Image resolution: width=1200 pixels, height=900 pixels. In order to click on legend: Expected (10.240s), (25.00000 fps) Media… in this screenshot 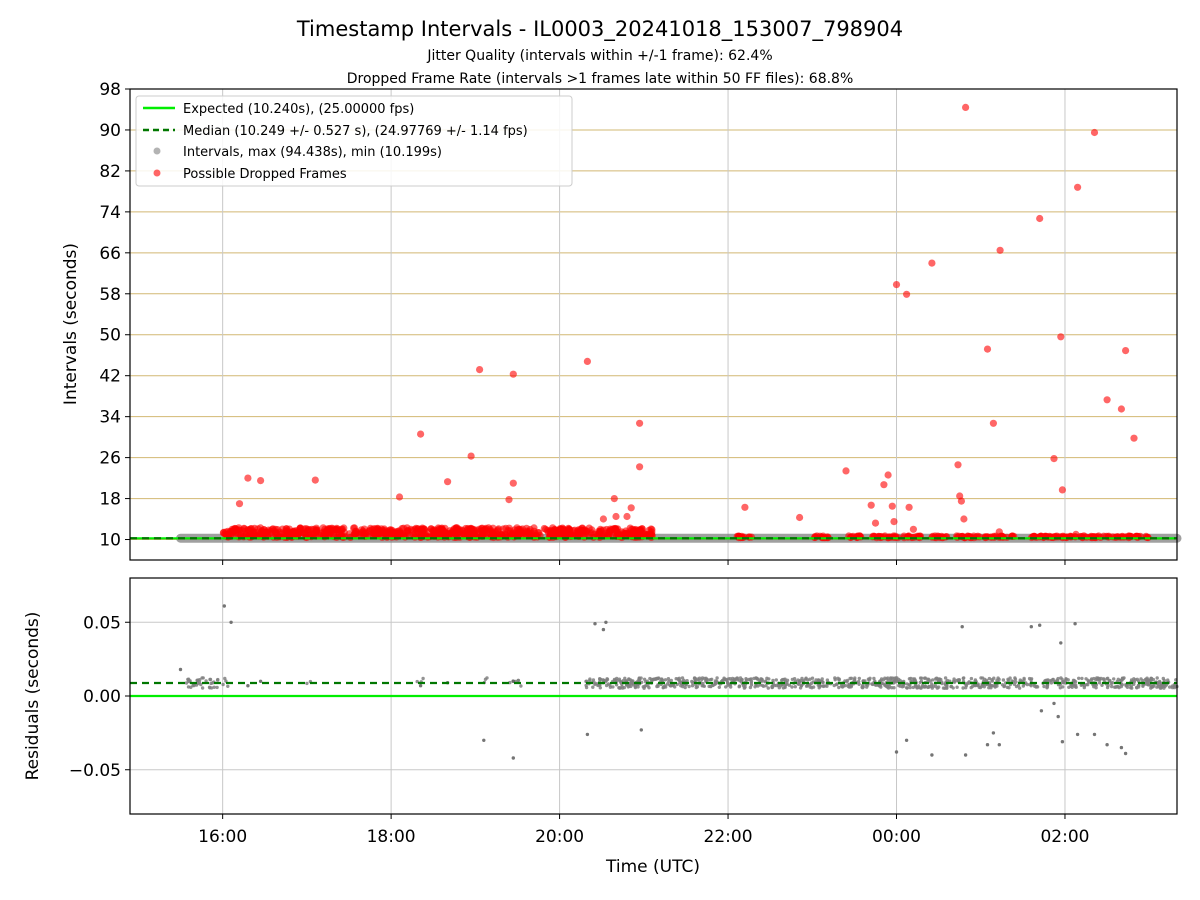, I will do `click(354, 141)`.